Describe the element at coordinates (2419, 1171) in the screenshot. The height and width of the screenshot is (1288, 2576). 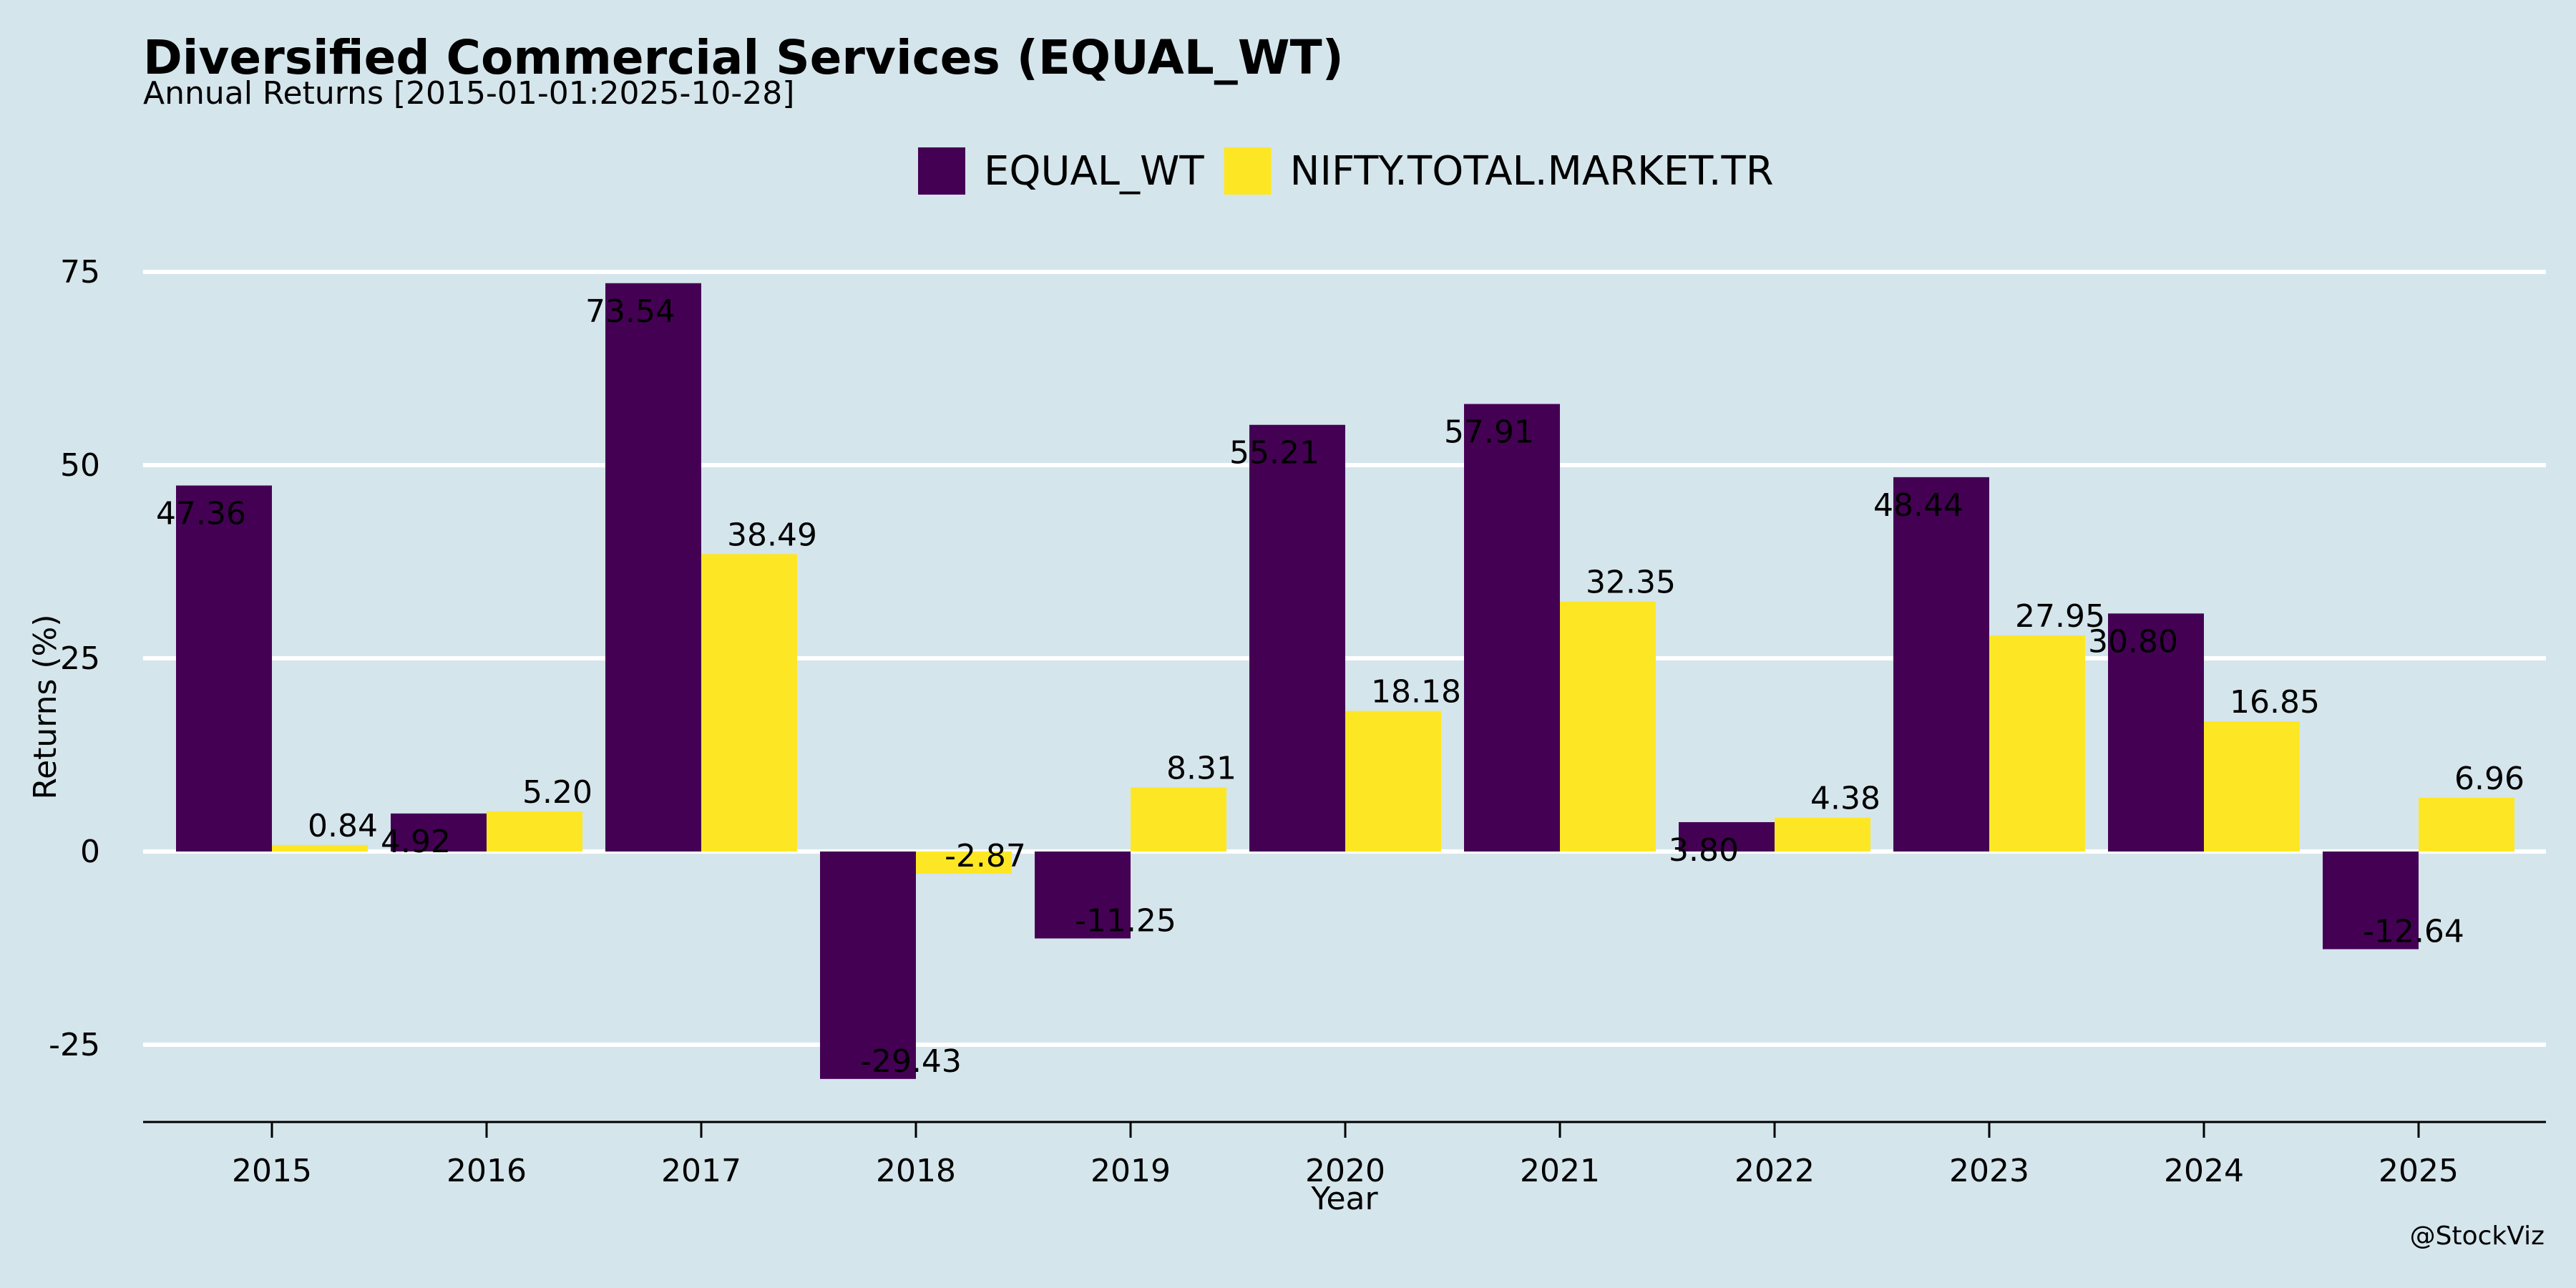
I see `x-tick-label: 2025` at that location.